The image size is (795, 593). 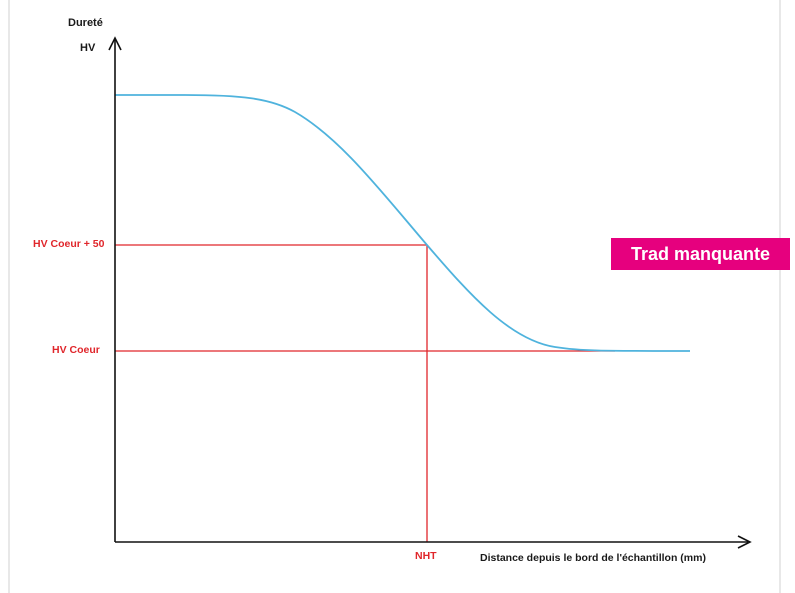 I want to click on missing-translation-badge: Trad manquante, so click(x=700, y=254).